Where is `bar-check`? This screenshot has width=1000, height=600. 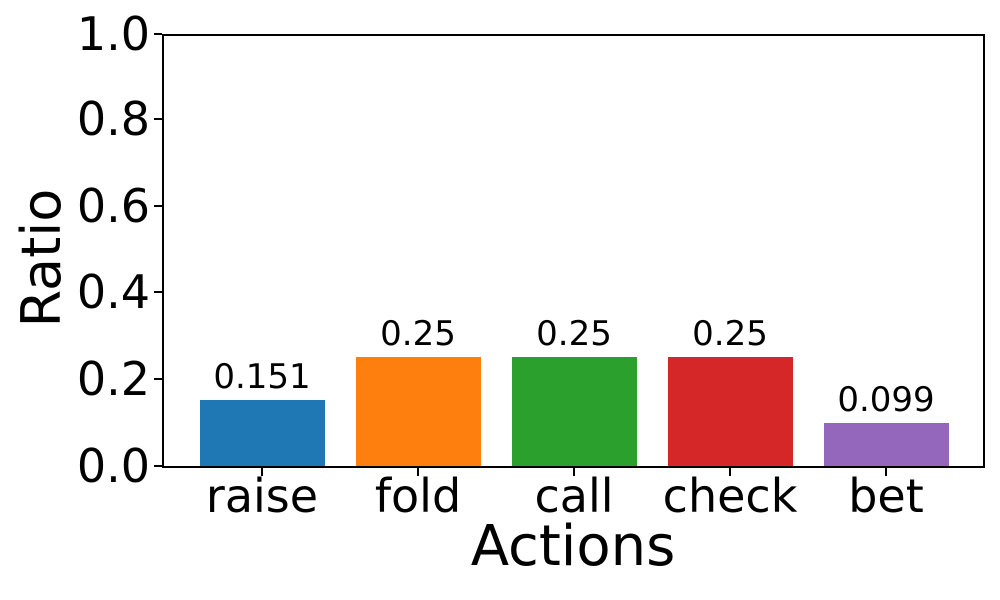 bar-check is located at coordinates (730, 411).